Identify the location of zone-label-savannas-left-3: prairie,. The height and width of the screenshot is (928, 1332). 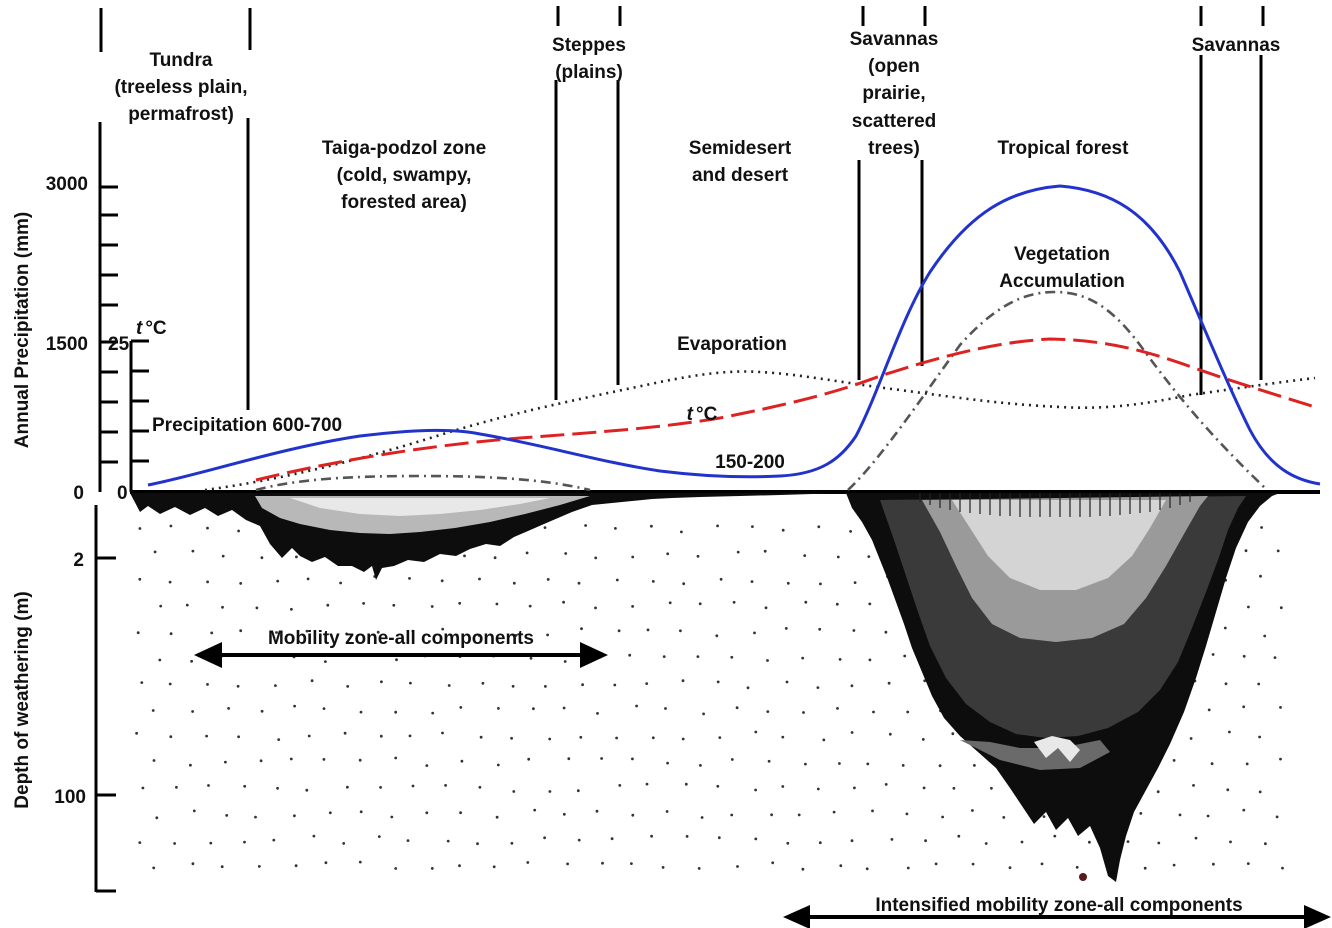
(893, 93).